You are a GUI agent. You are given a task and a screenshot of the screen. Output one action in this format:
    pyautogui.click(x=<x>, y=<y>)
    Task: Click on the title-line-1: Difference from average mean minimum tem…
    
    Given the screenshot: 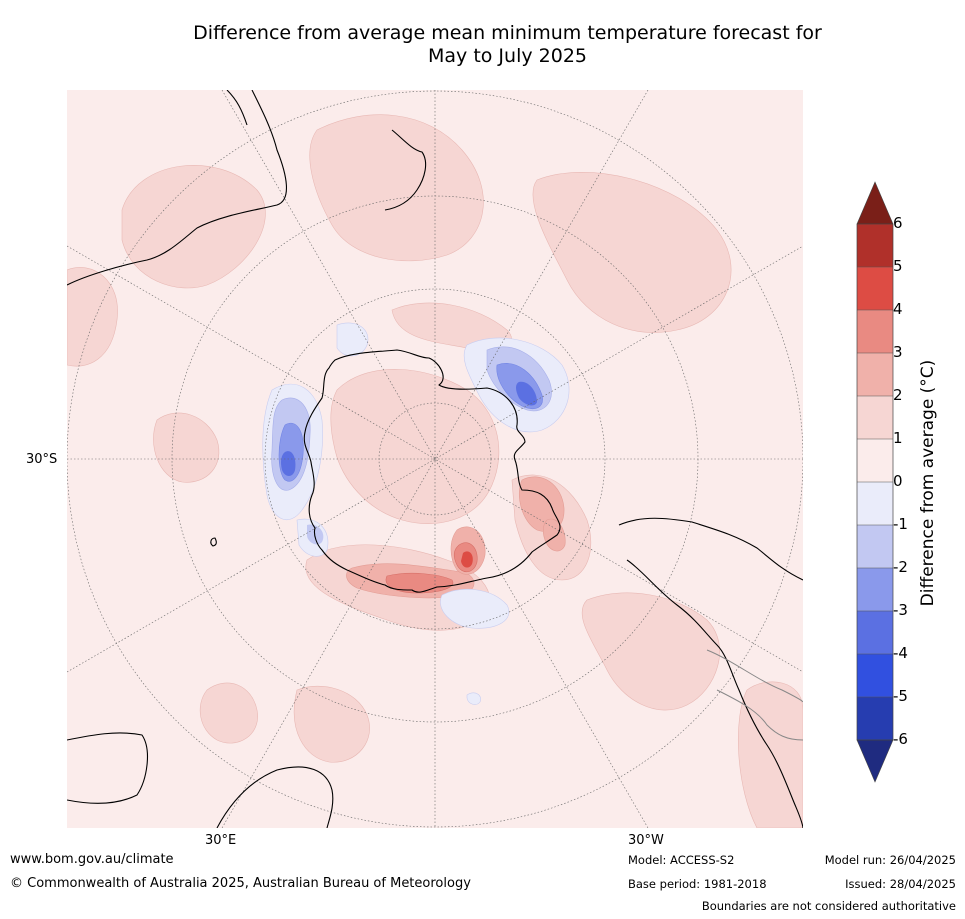 What is the action you would take?
    pyautogui.click(x=507, y=33)
    